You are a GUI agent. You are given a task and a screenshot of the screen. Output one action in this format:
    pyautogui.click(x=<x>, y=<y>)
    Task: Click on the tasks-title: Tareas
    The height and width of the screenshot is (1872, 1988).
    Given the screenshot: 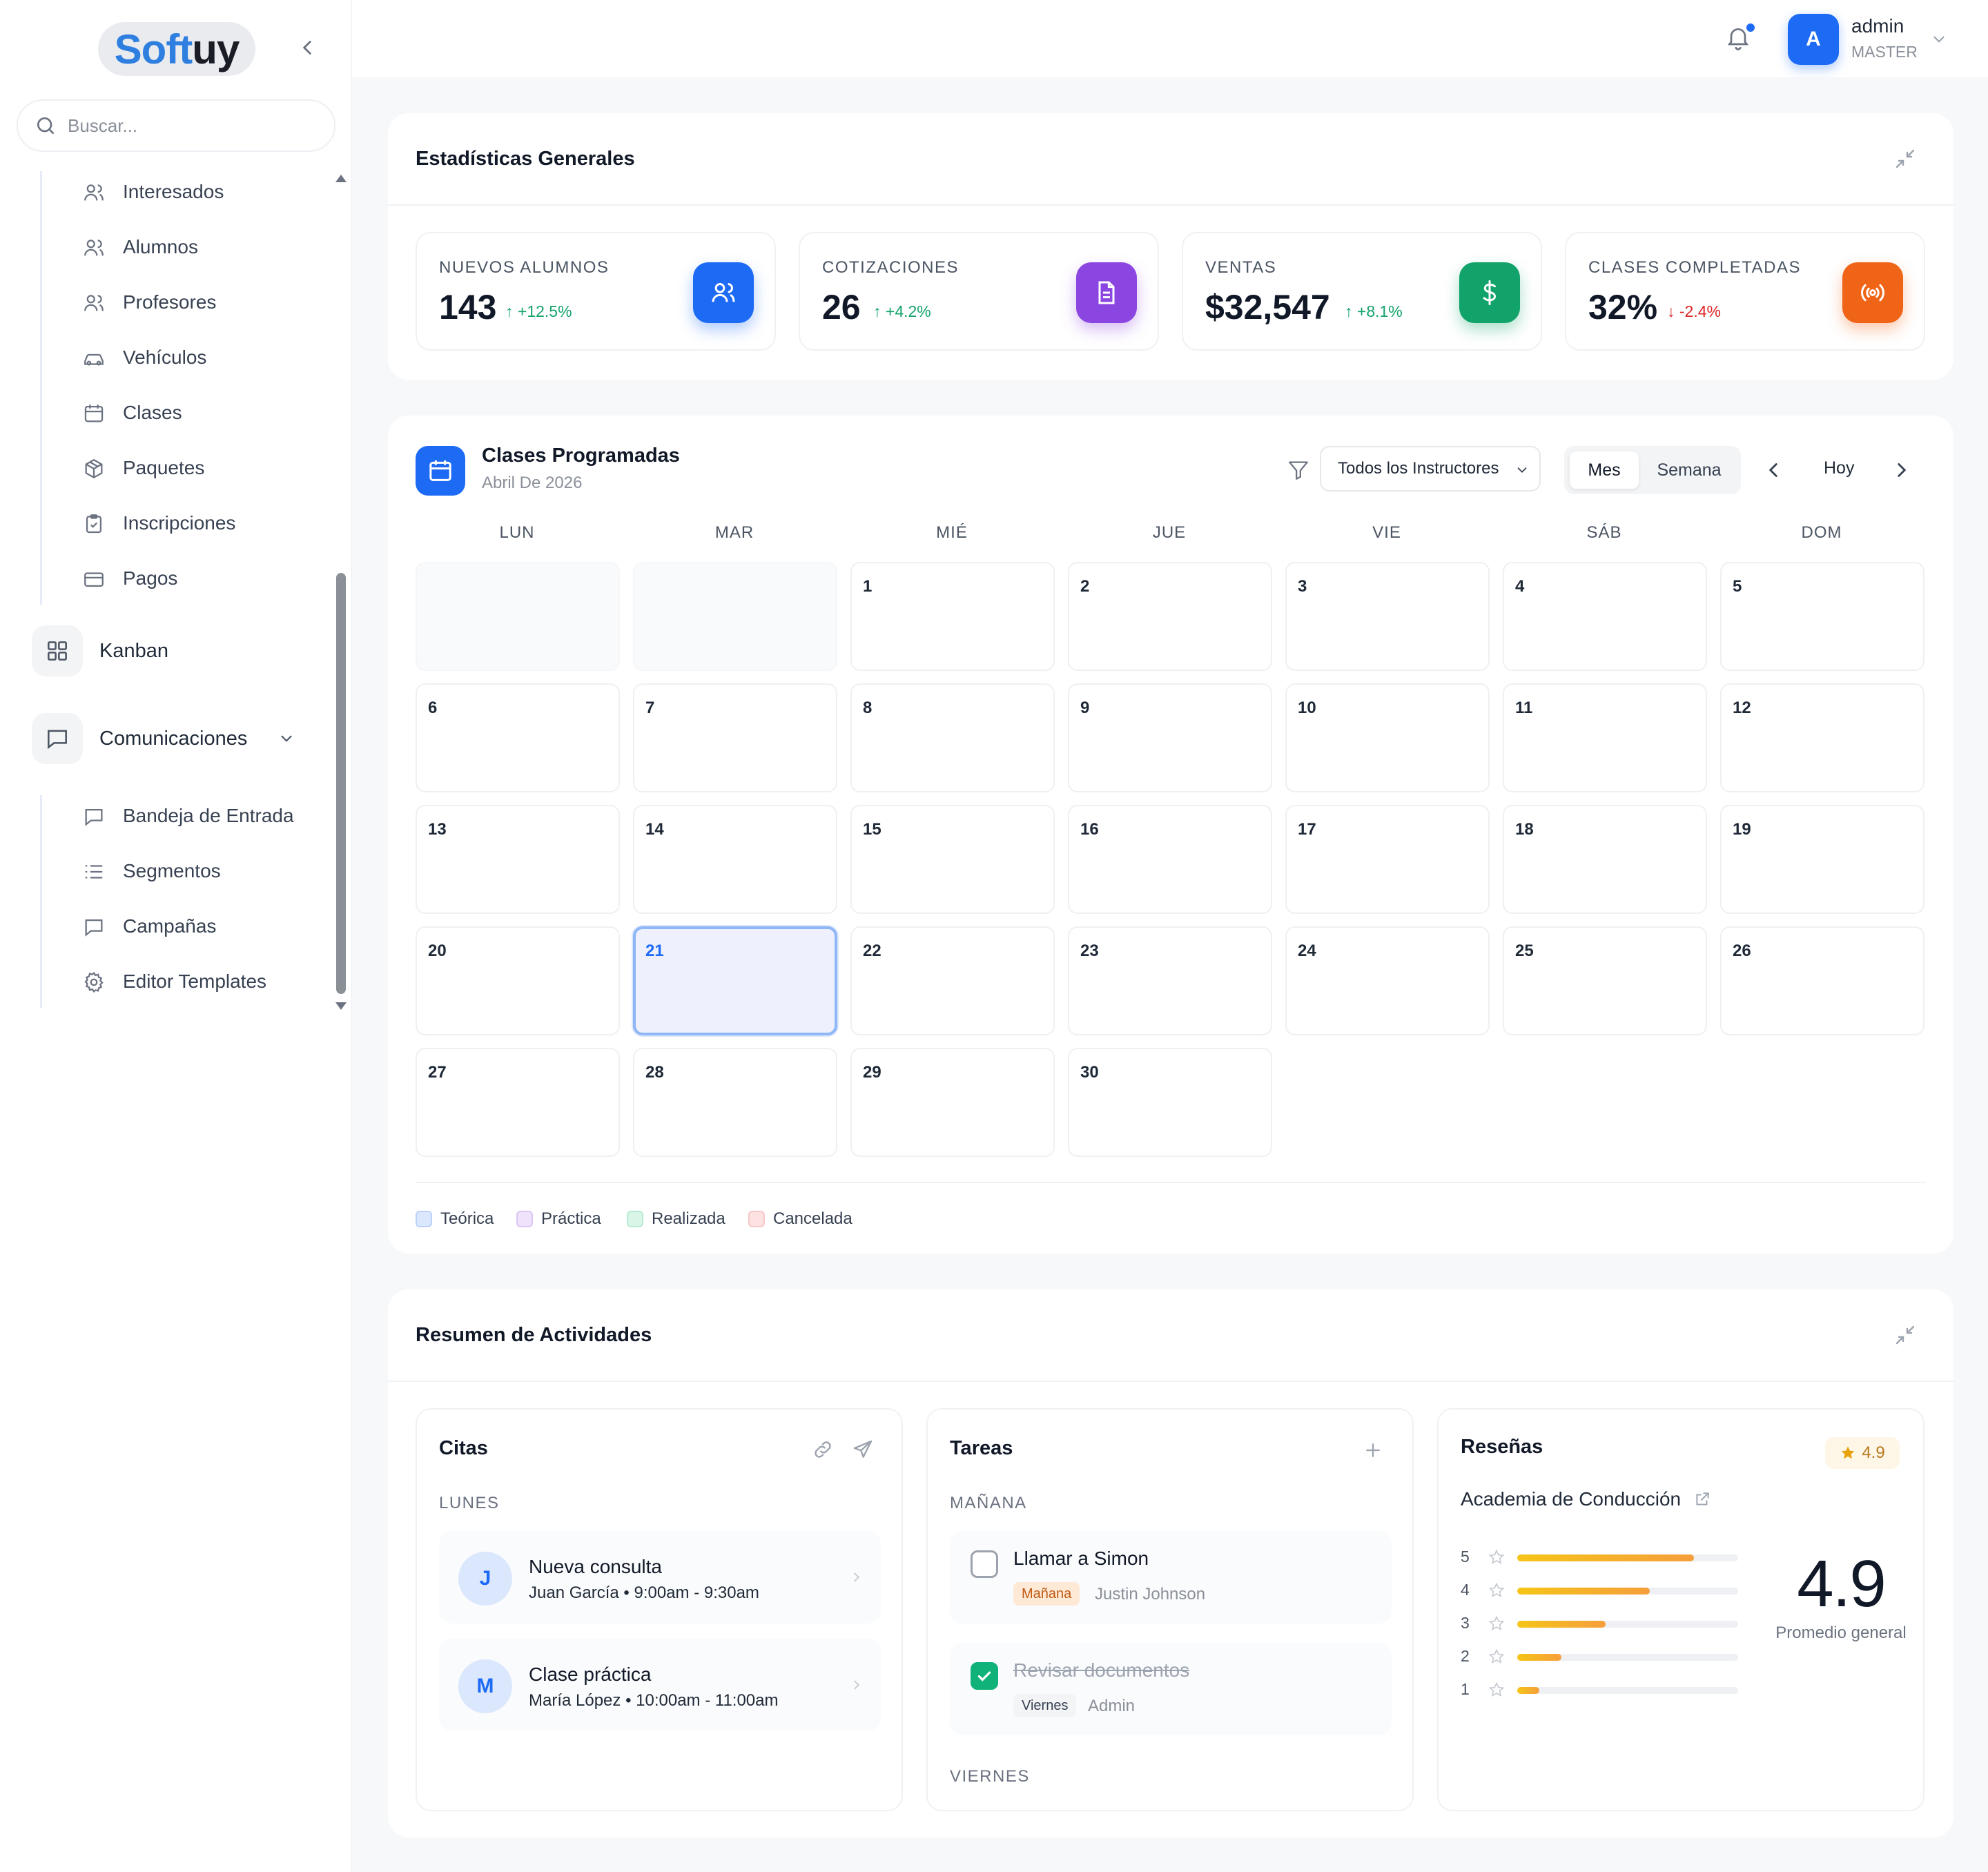 What is the action you would take?
    pyautogui.click(x=981, y=1448)
    